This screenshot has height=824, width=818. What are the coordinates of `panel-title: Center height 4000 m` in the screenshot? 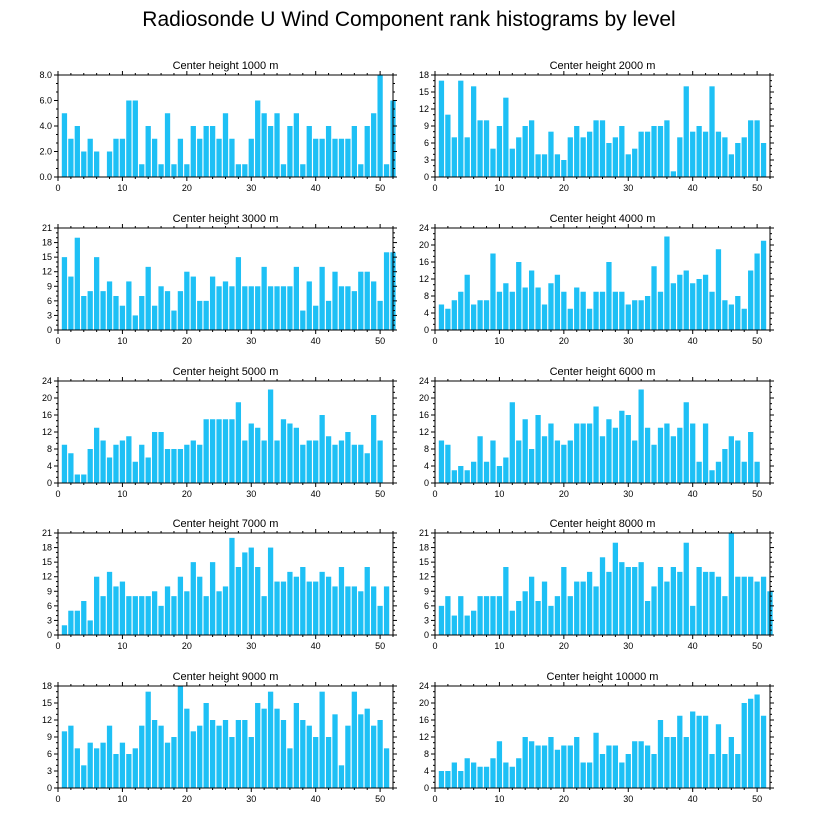 It's located at (603, 219).